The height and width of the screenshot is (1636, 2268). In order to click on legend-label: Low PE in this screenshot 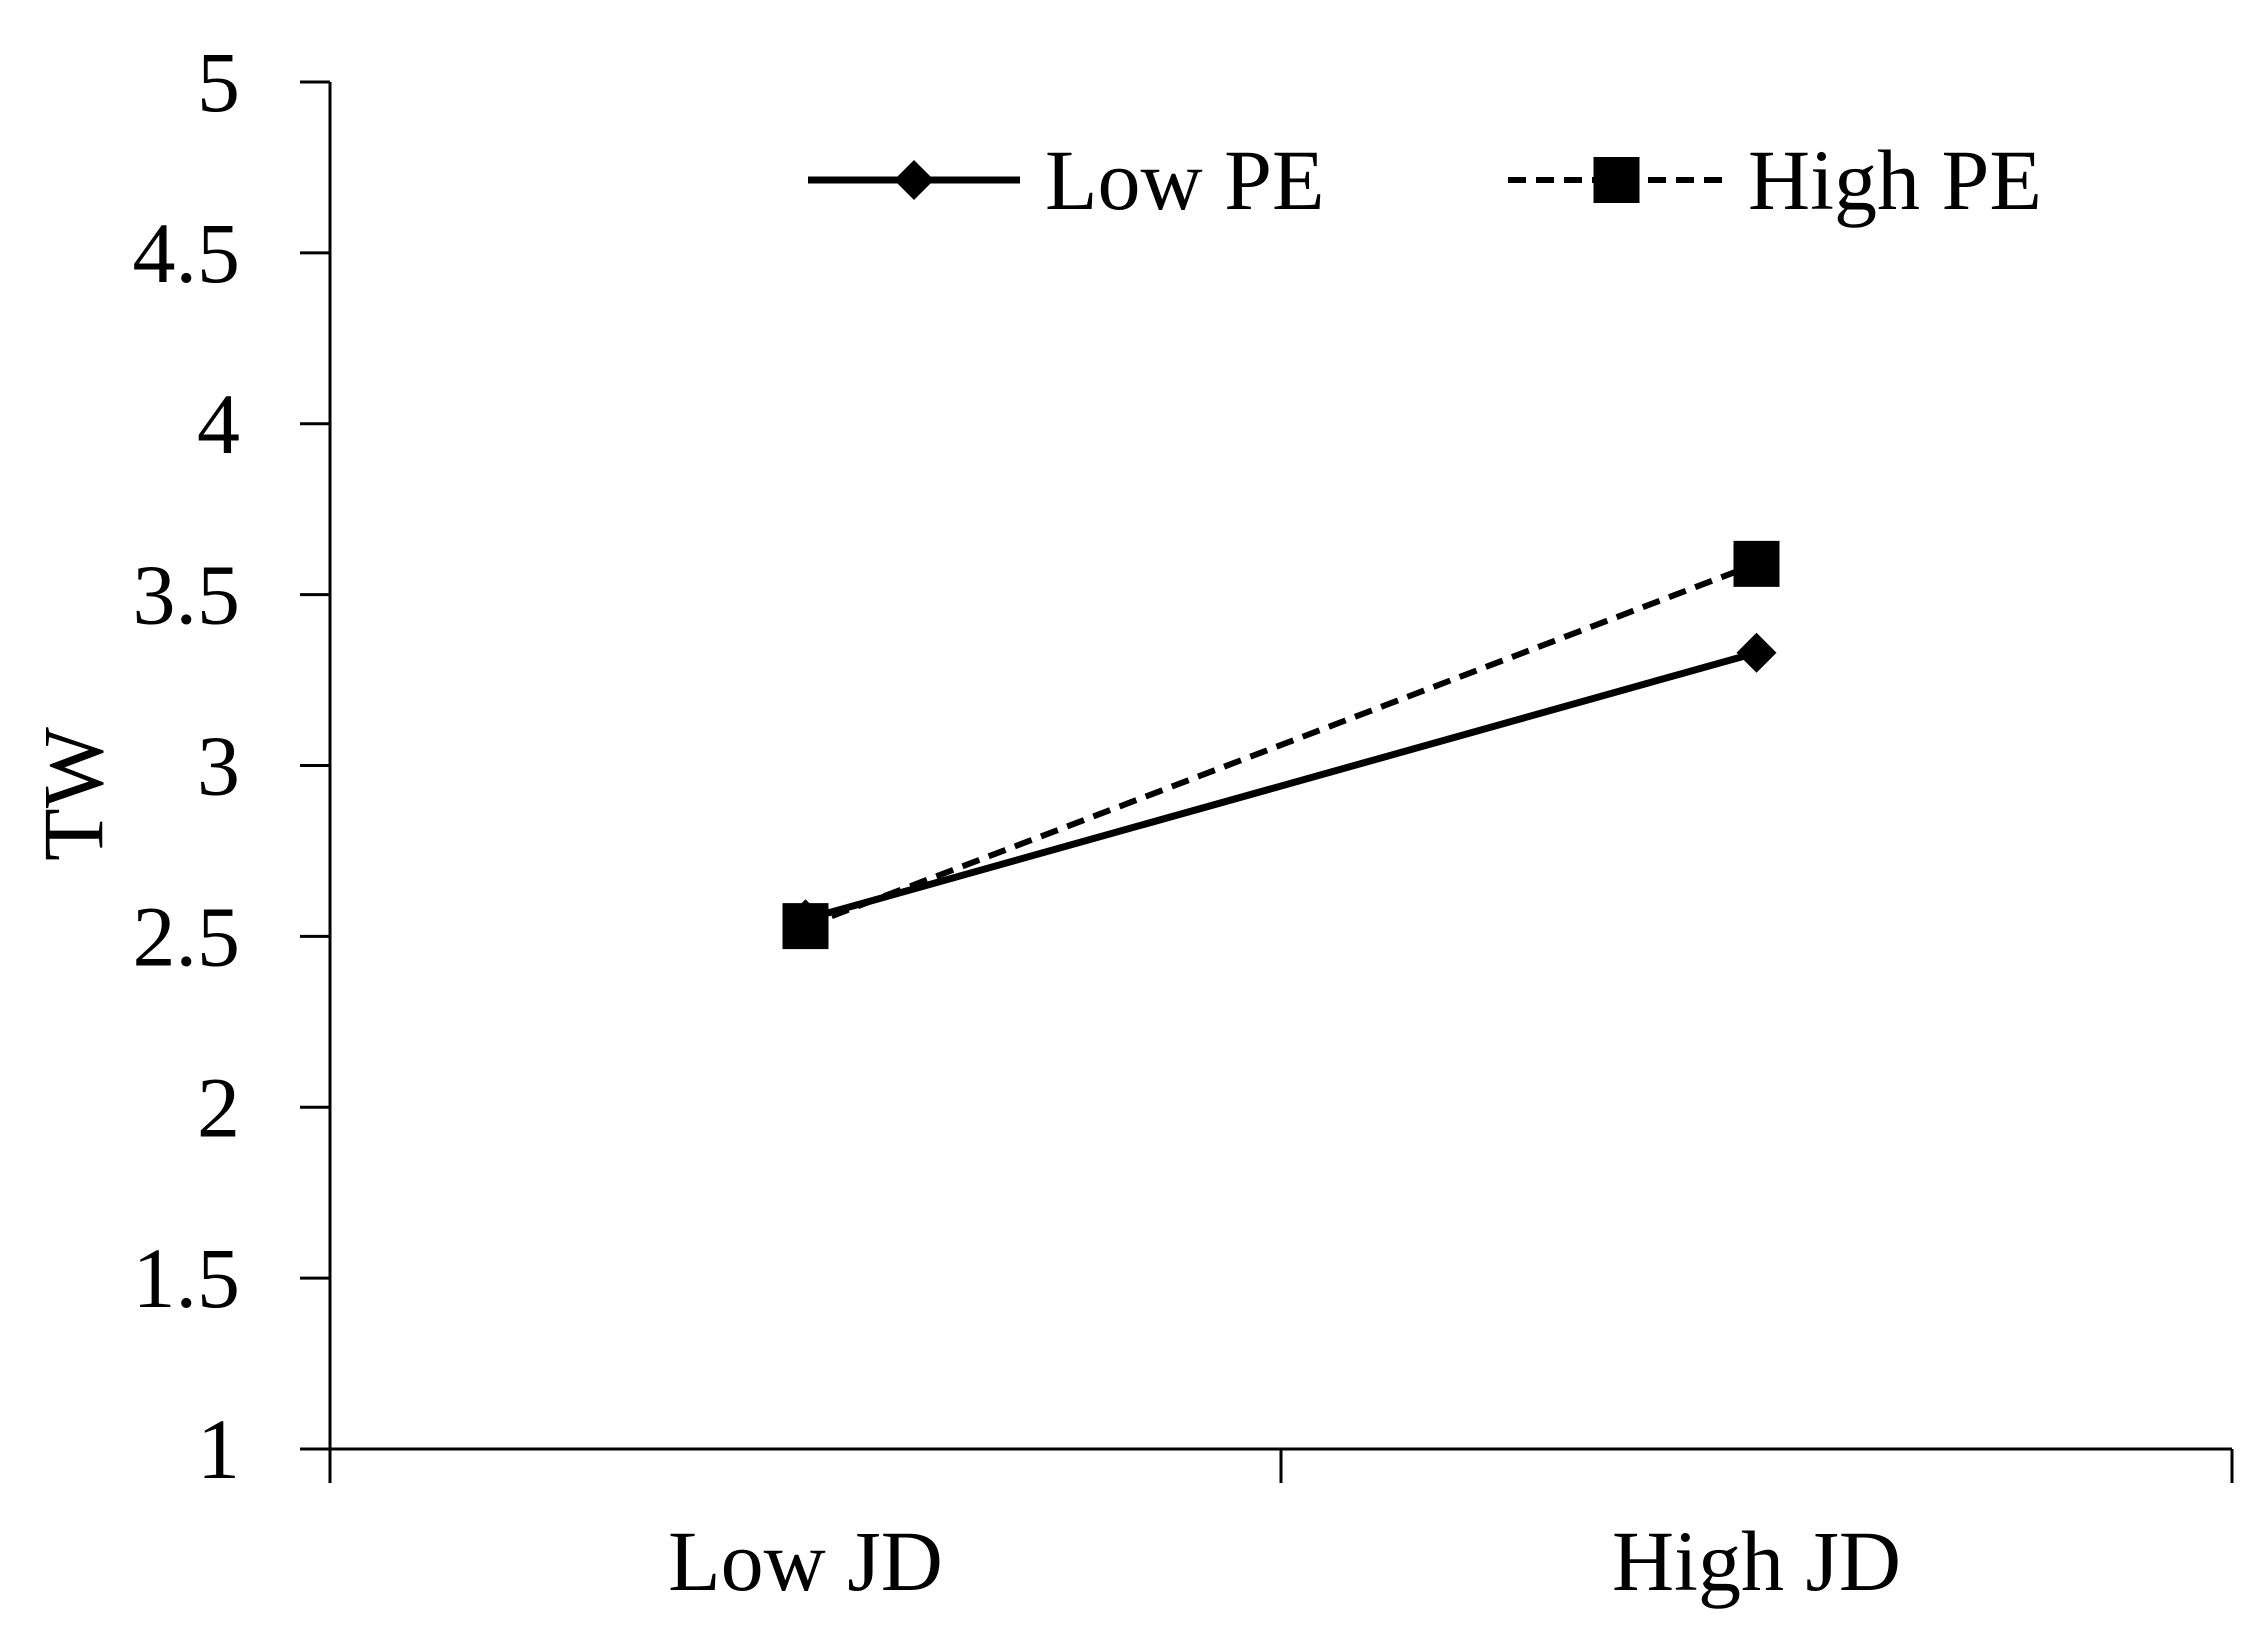, I will do `click(1185, 180)`.